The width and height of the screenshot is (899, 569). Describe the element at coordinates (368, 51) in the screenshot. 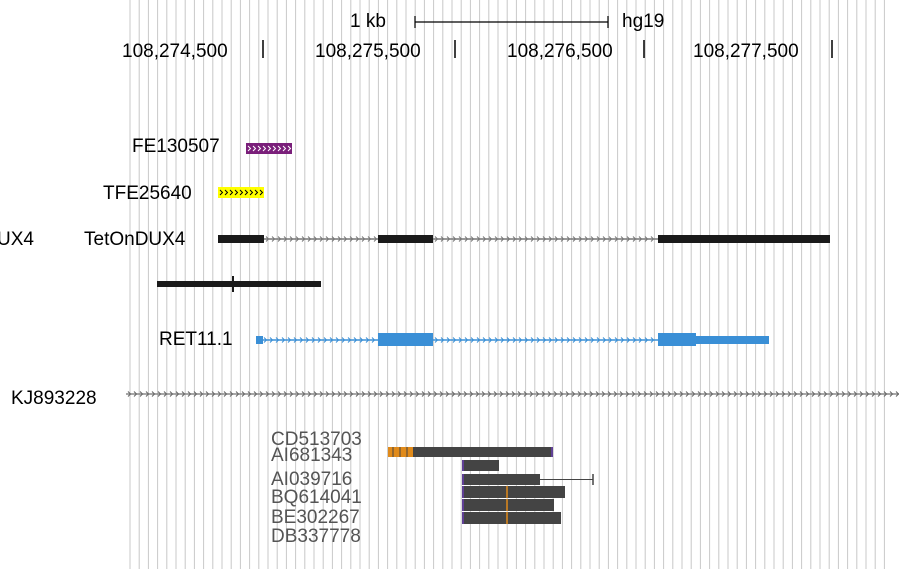

I see `position-label: 108,275,500` at that location.